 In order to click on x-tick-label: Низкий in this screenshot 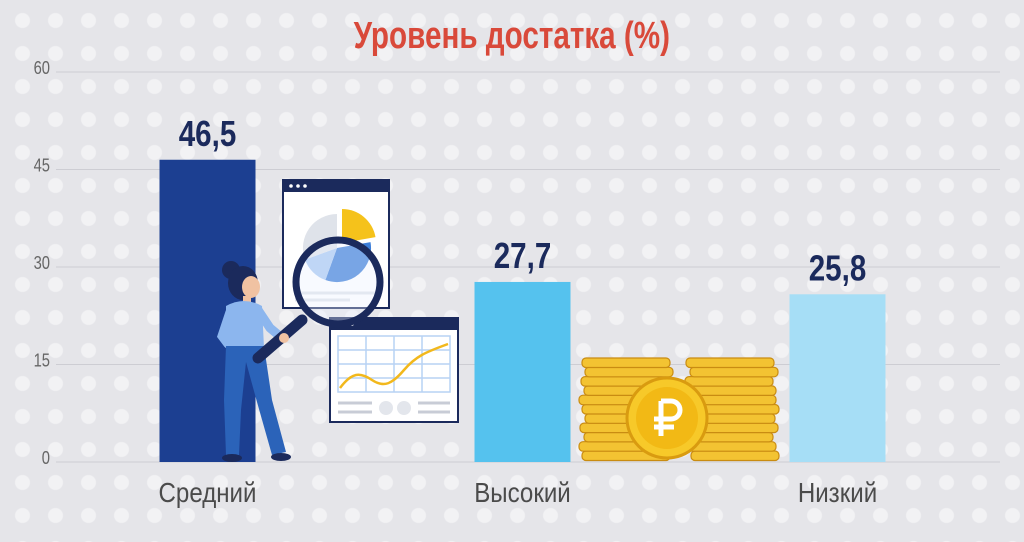, I will do `click(837, 492)`.